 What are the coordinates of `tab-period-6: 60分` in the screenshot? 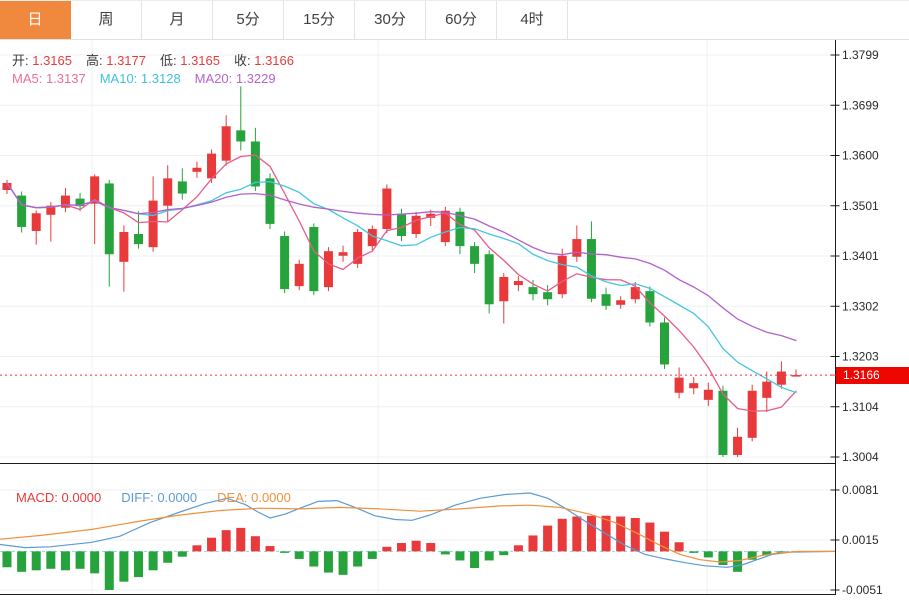 It's located at (461, 20).